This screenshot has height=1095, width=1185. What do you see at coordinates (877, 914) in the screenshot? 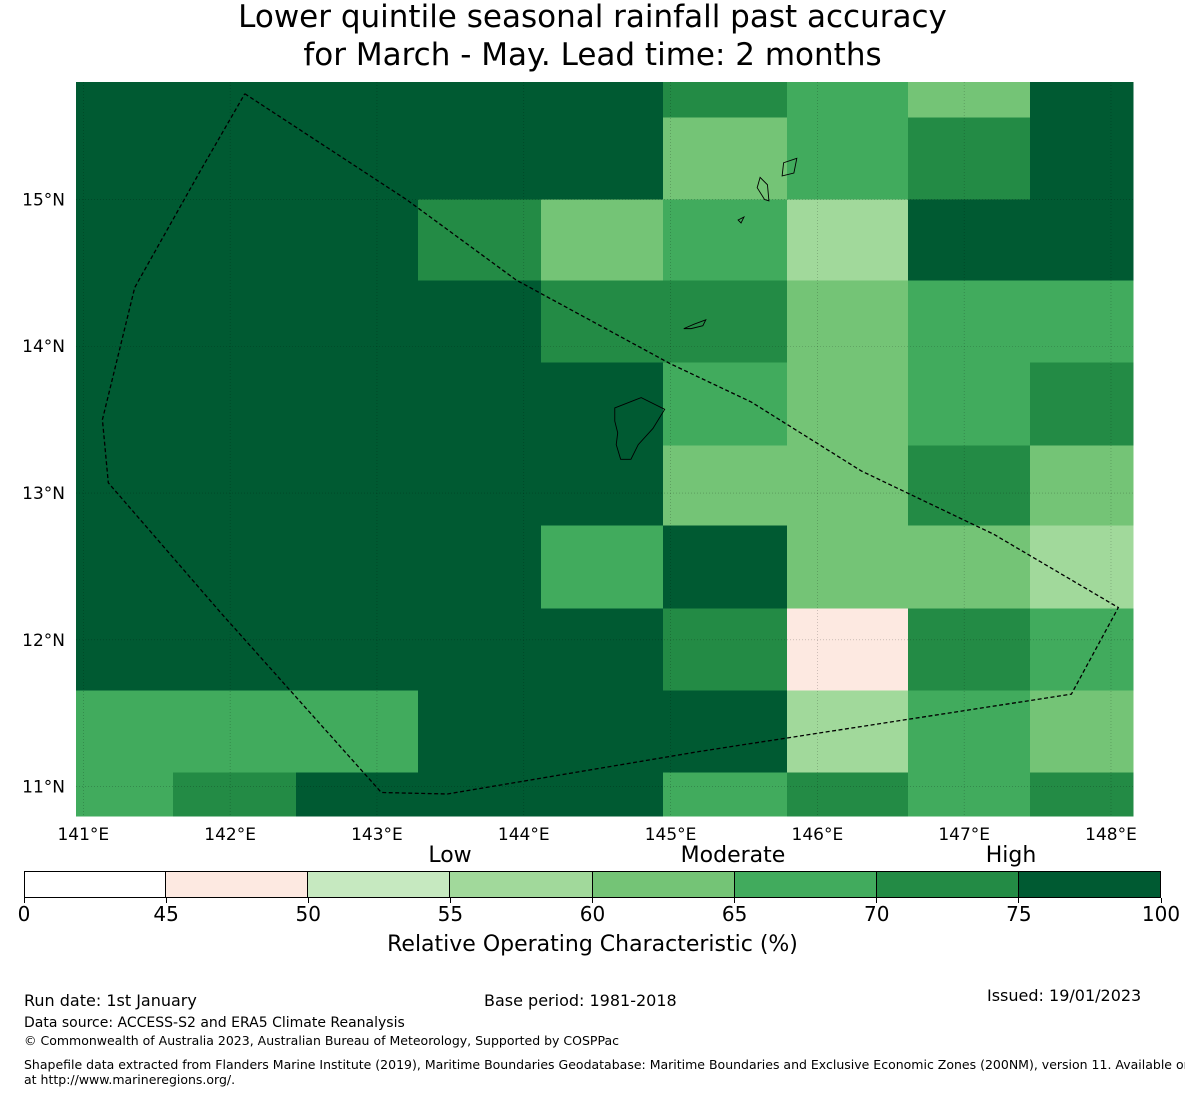
I see `colorbar-tick-label: 70` at bounding box center [877, 914].